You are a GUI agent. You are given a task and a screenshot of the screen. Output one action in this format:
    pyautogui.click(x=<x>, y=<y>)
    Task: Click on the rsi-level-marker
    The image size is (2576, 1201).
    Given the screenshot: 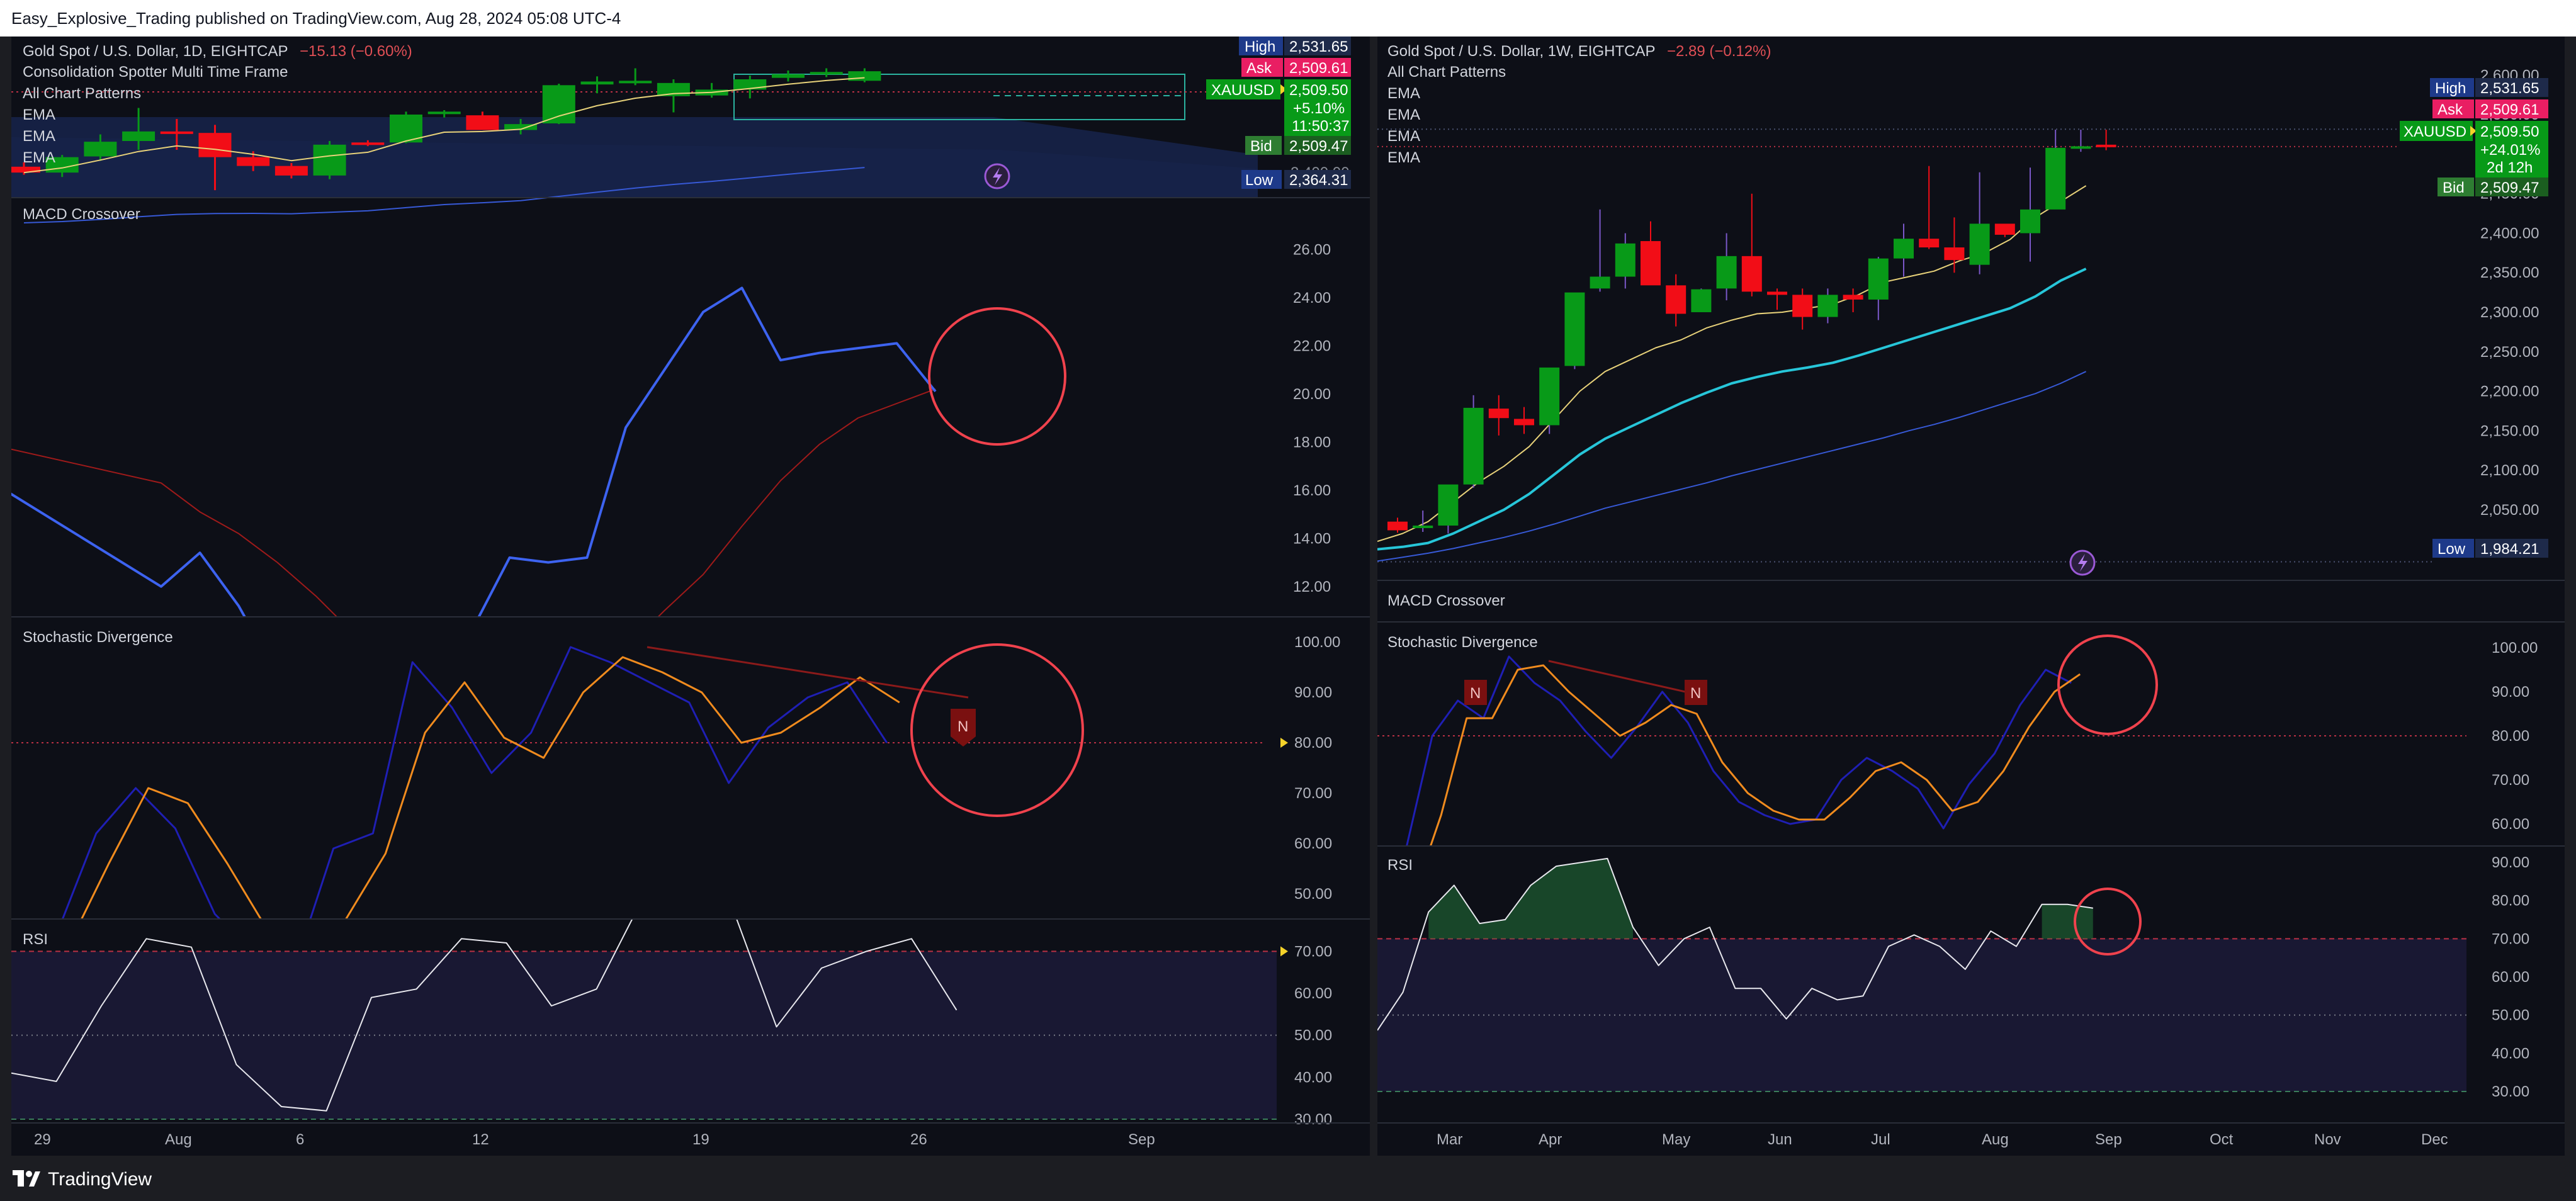 What is the action you would take?
    pyautogui.click(x=1284, y=951)
    